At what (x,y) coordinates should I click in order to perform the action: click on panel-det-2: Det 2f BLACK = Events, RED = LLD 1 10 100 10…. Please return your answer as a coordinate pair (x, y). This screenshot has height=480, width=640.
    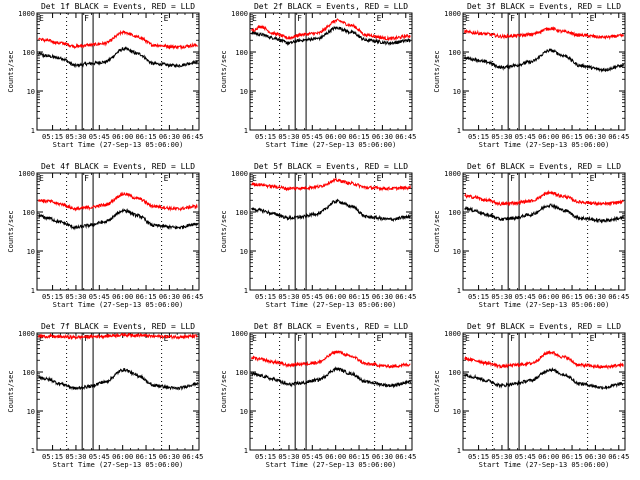
    Looking at the image, I should click on (318, 75).